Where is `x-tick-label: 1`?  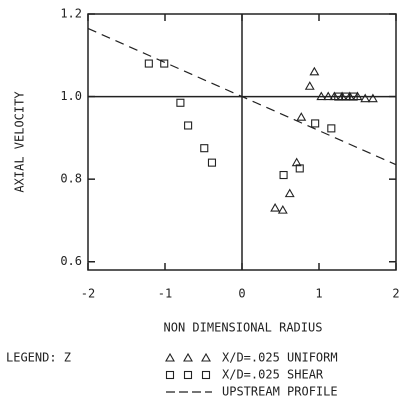 x-tick-label: 1 is located at coordinates (318, 294).